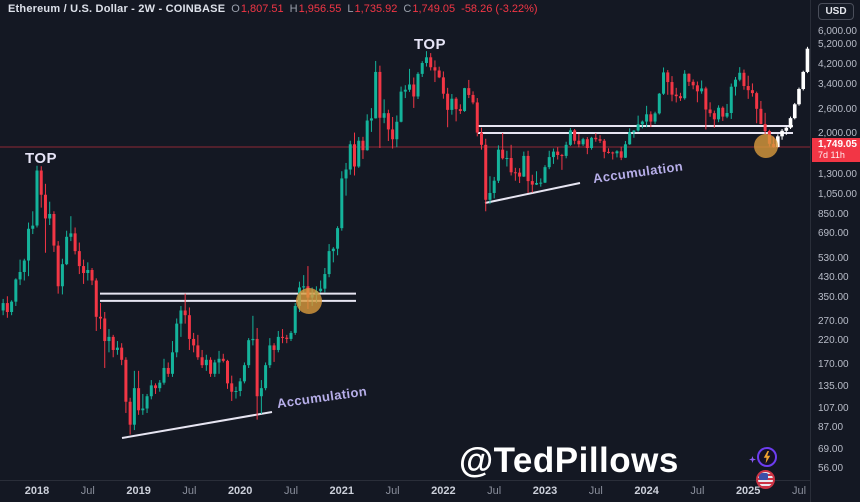  What do you see at coordinates (240, 491) in the screenshot?
I see `time-axis-label: 2020` at bounding box center [240, 491].